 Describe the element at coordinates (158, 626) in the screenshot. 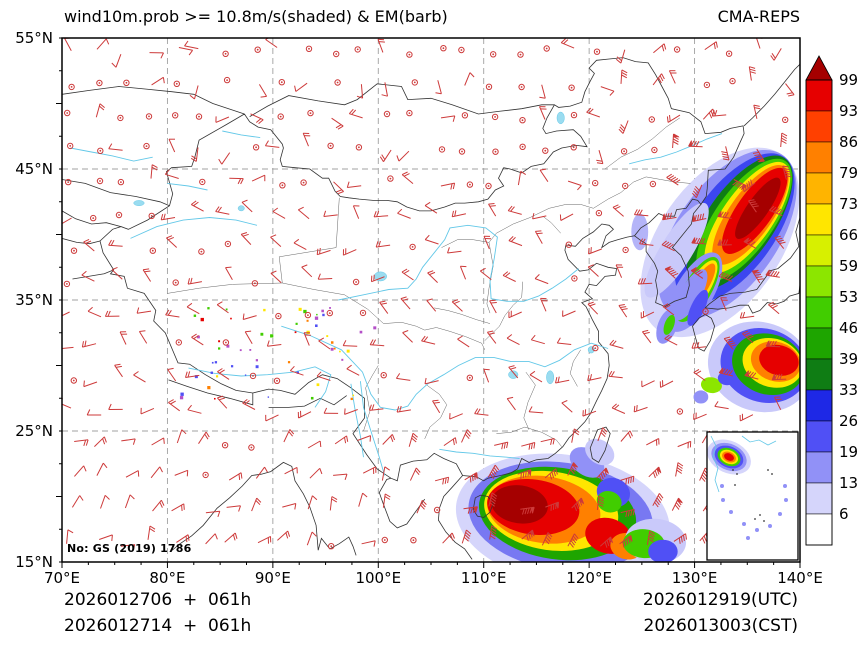

I see `init-time-line2: 2026012714 + 061h` at that location.